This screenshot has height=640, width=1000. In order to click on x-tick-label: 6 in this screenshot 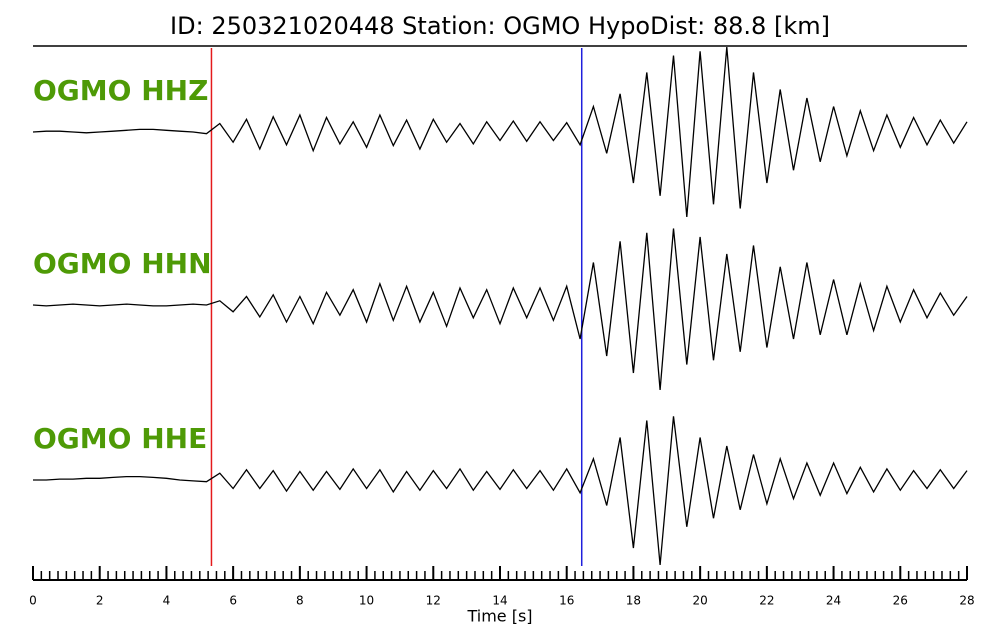, I will do `click(233, 601)`.